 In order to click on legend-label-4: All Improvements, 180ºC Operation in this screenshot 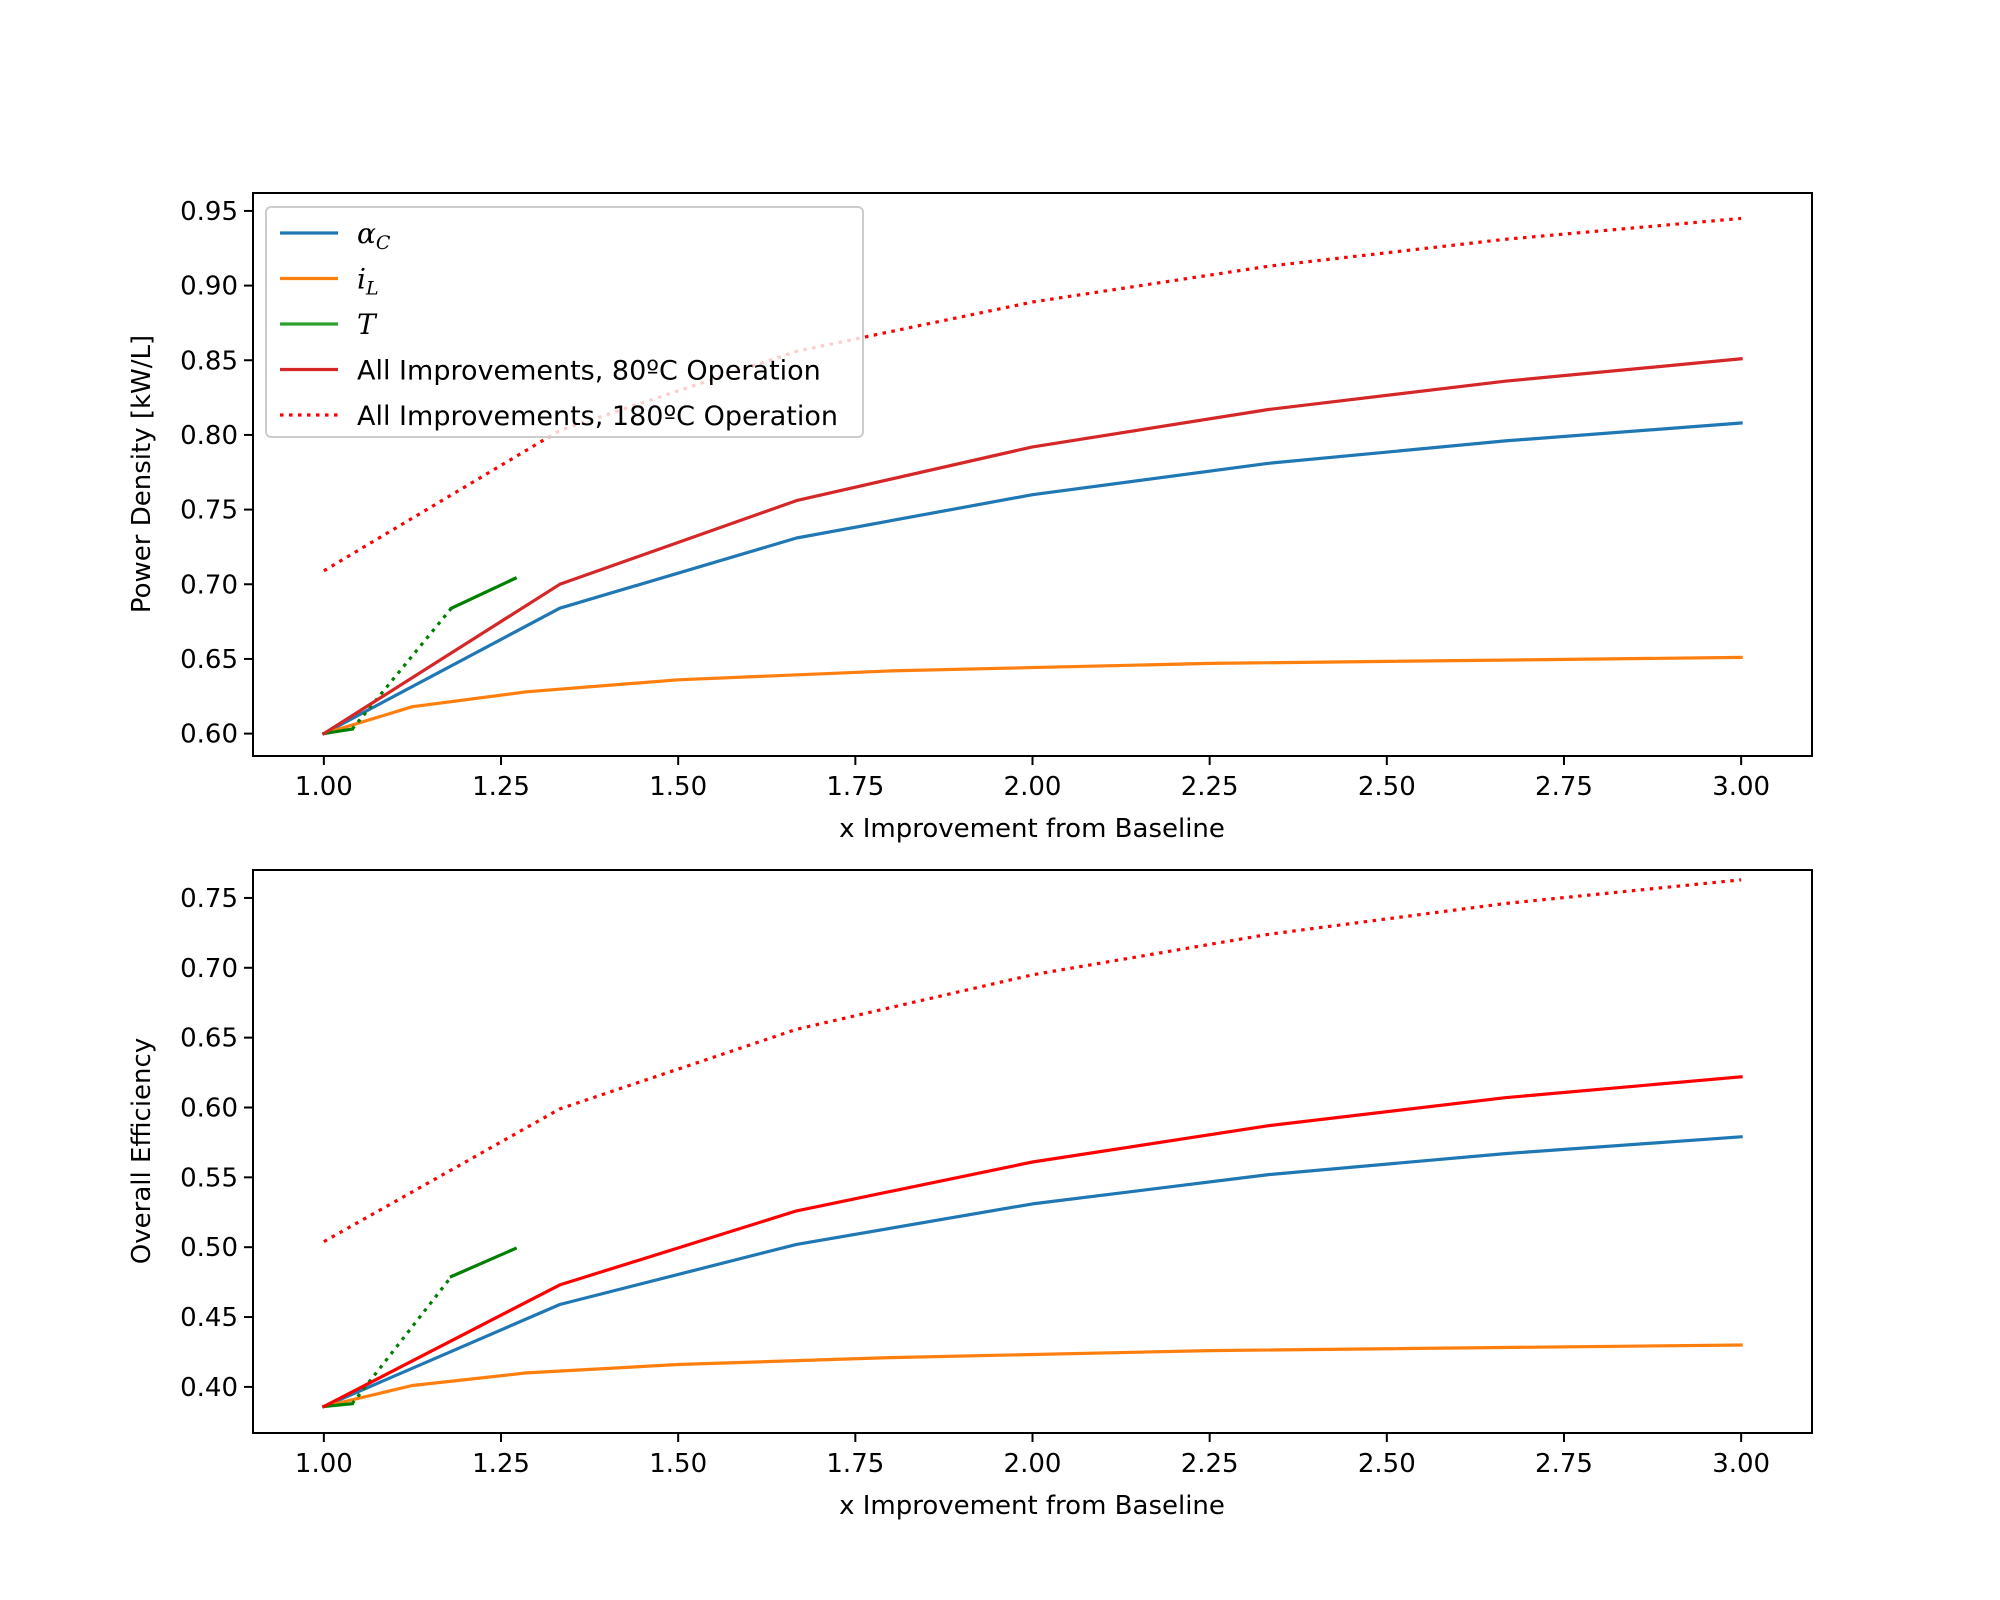, I will do `click(597, 416)`.